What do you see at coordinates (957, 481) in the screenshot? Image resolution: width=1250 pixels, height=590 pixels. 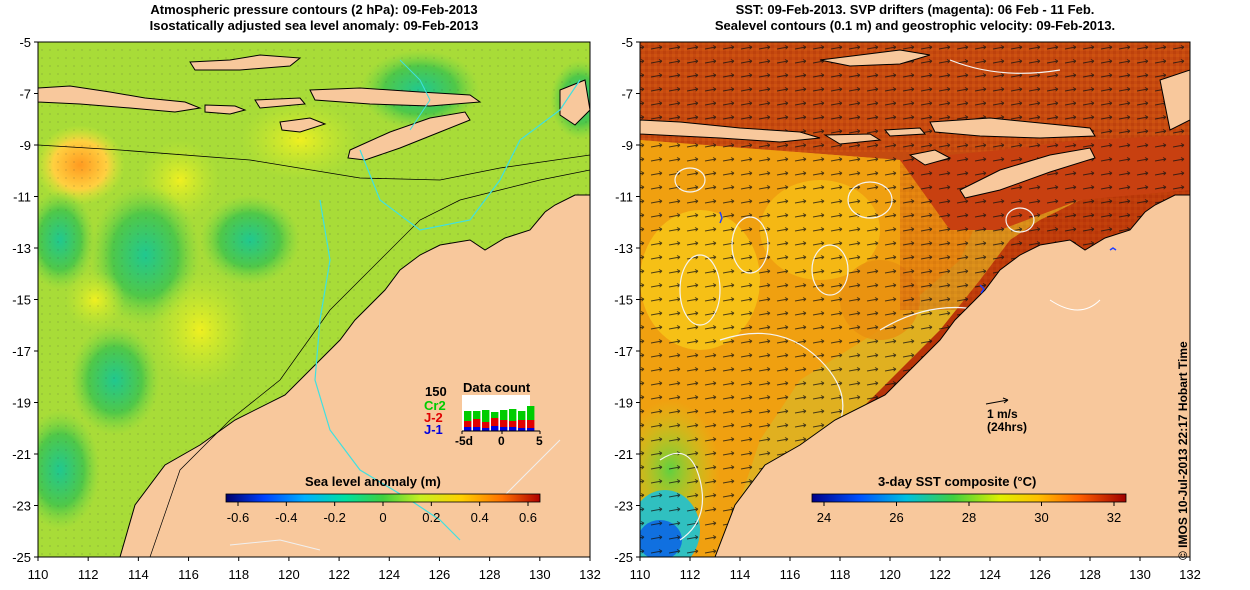 I see `sst-colorbar-label: 3-day SST composite (°C)` at bounding box center [957, 481].